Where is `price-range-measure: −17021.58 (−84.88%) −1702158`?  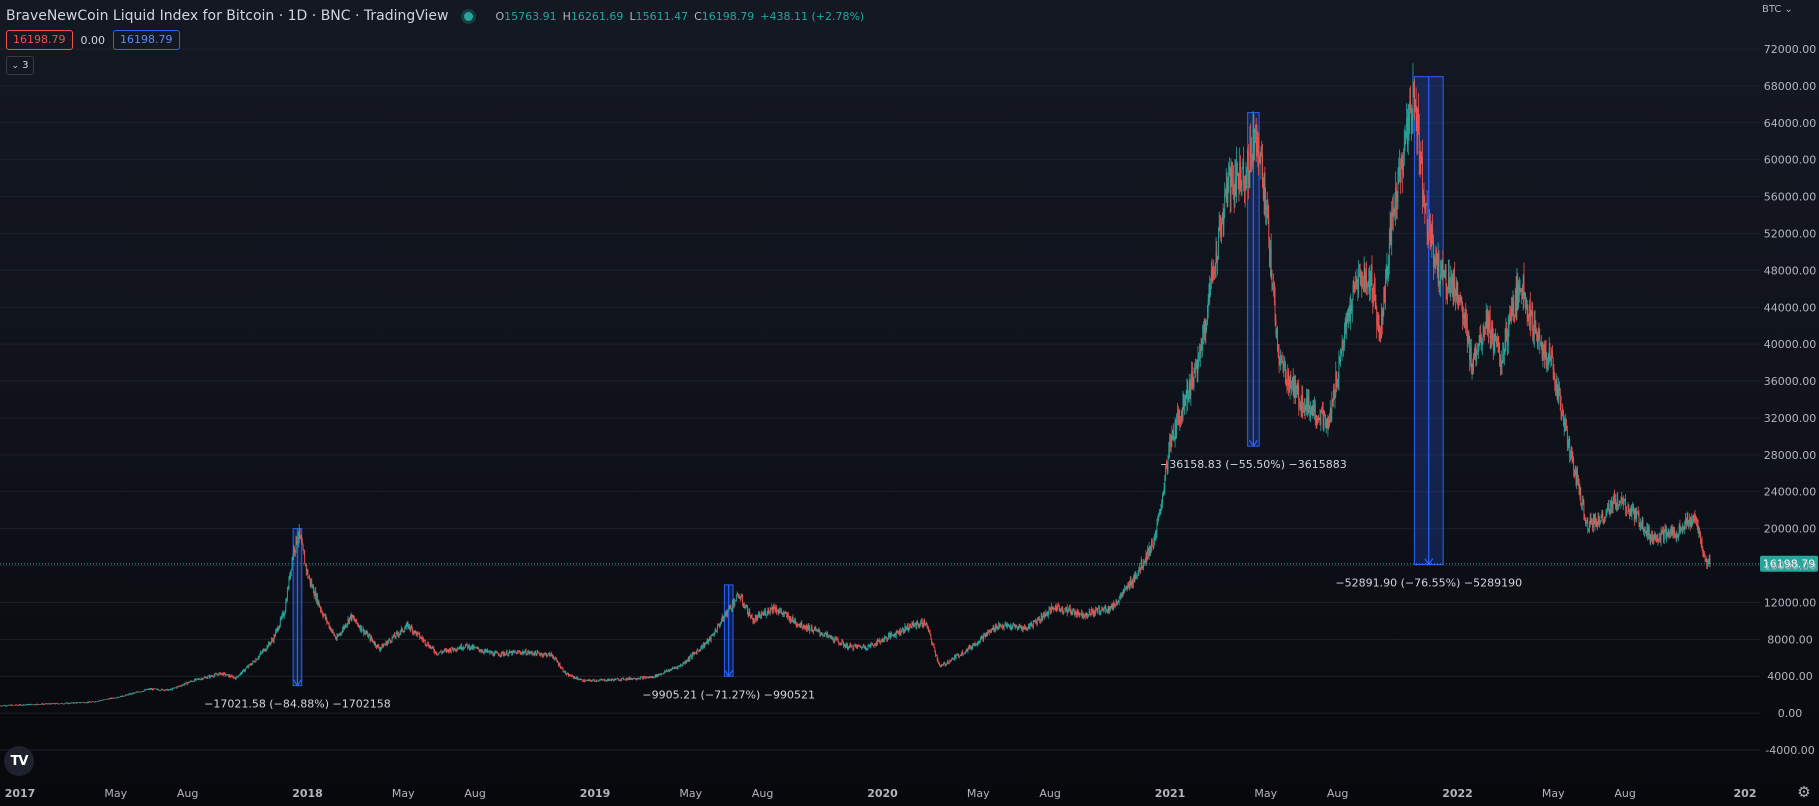 price-range-measure: −17021.58 (−84.88%) −1702158 is located at coordinates (297, 619).